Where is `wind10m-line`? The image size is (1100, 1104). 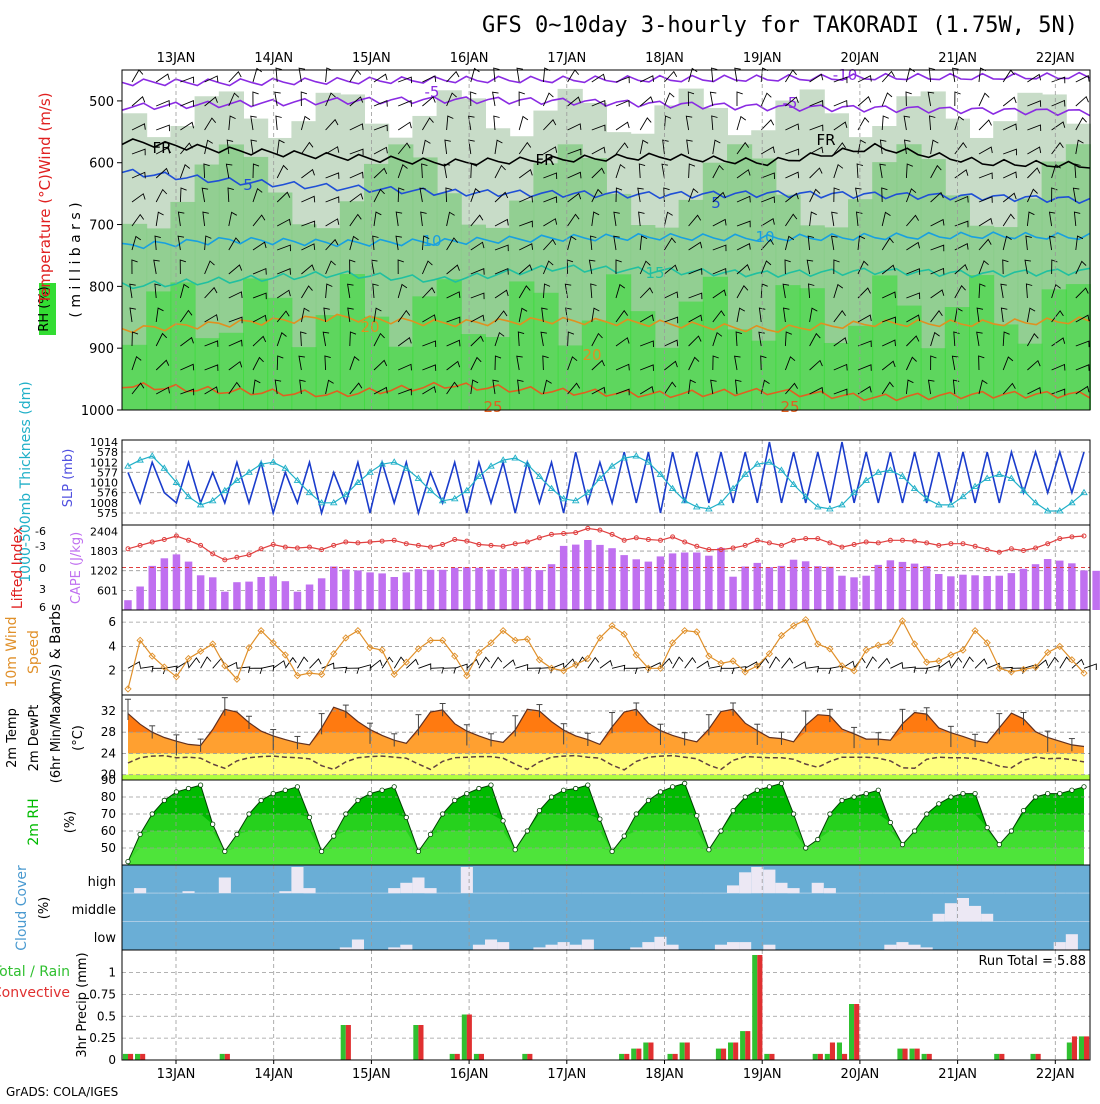 wind10m-line is located at coordinates (606, 654).